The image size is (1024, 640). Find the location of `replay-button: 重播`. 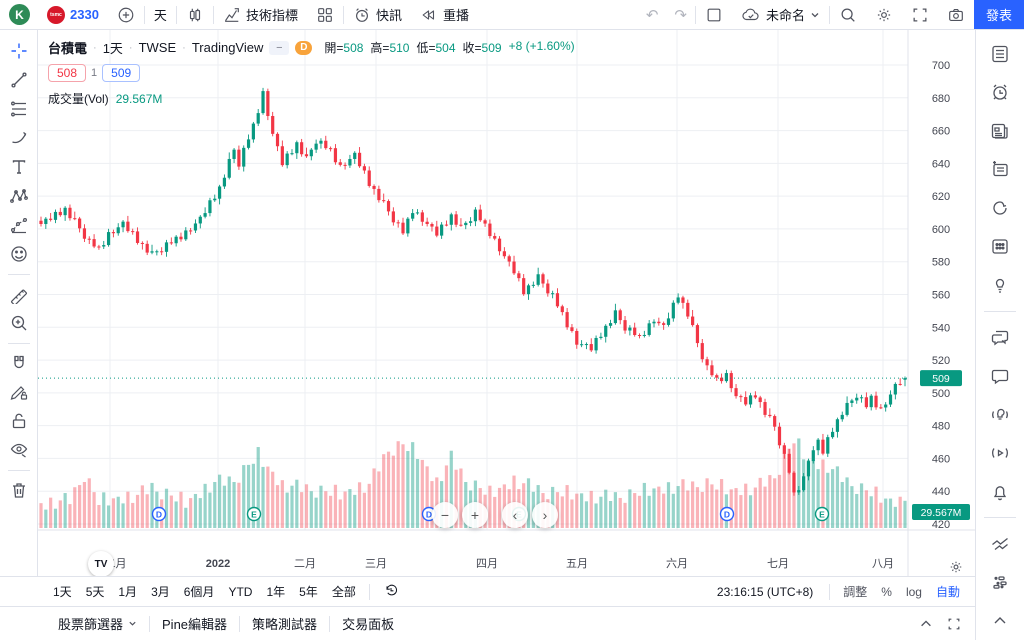

replay-button: 重播 is located at coordinates (444, 14).